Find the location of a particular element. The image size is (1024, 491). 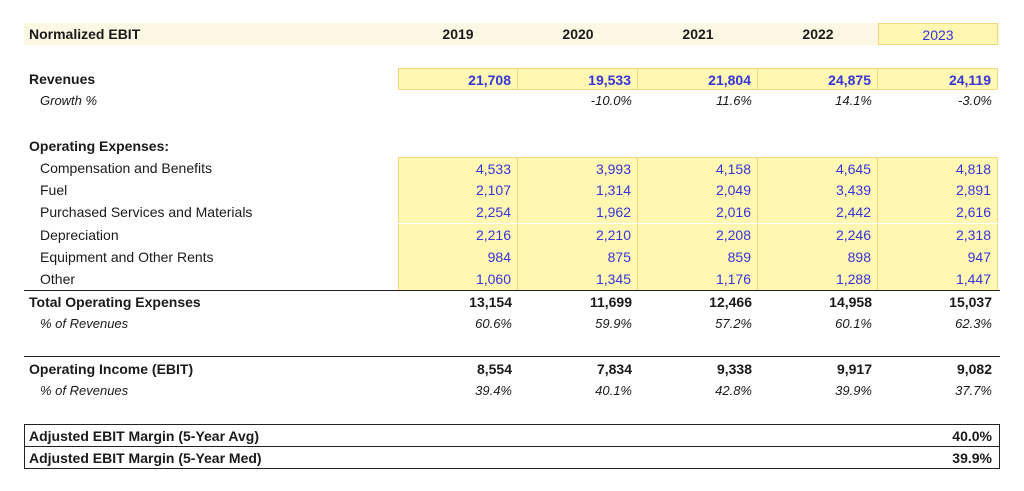

opex-pct-cell: 60.6% is located at coordinates (493, 323).